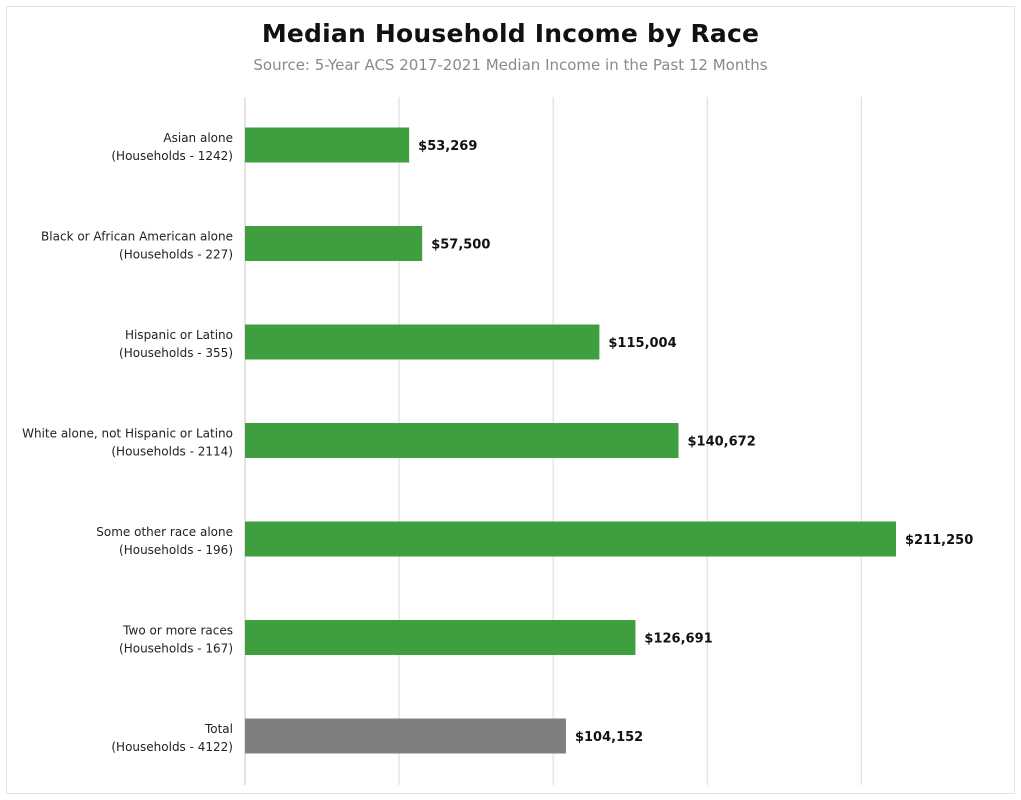 This screenshot has height=800, width=1021. What do you see at coordinates (678, 639) in the screenshot?
I see `data-label: $126,691` at bounding box center [678, 639].